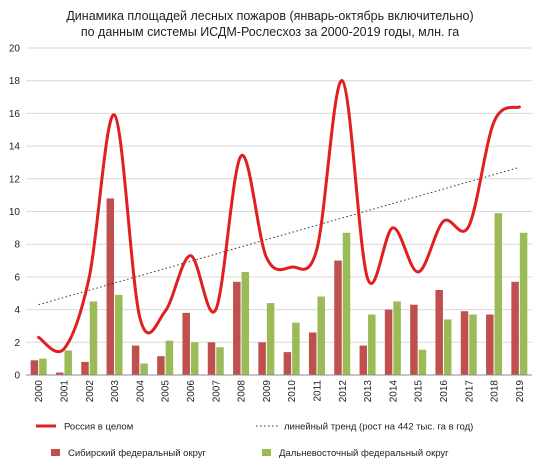 This screenshot has width=540, height=475. I want to click on x-tick-label: 2012, so click(343, 391).